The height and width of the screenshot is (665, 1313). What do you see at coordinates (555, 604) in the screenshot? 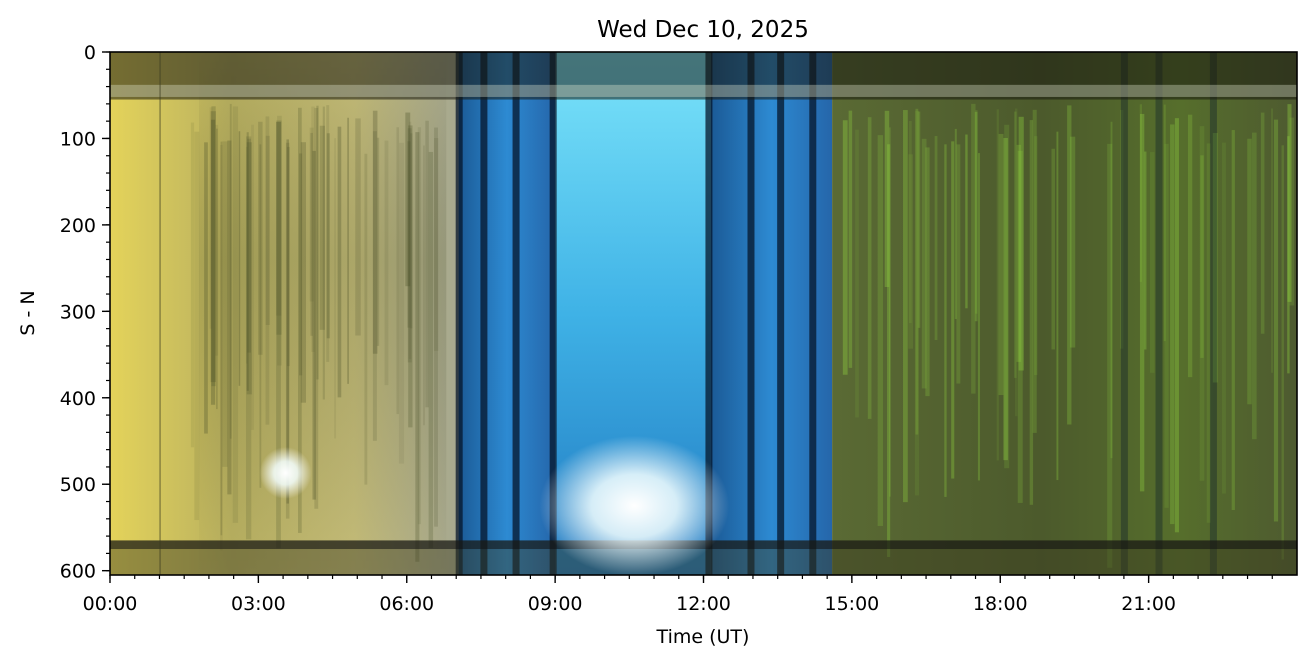
I see `x-tick-label: 09:00` at bounding box center [555, 604].